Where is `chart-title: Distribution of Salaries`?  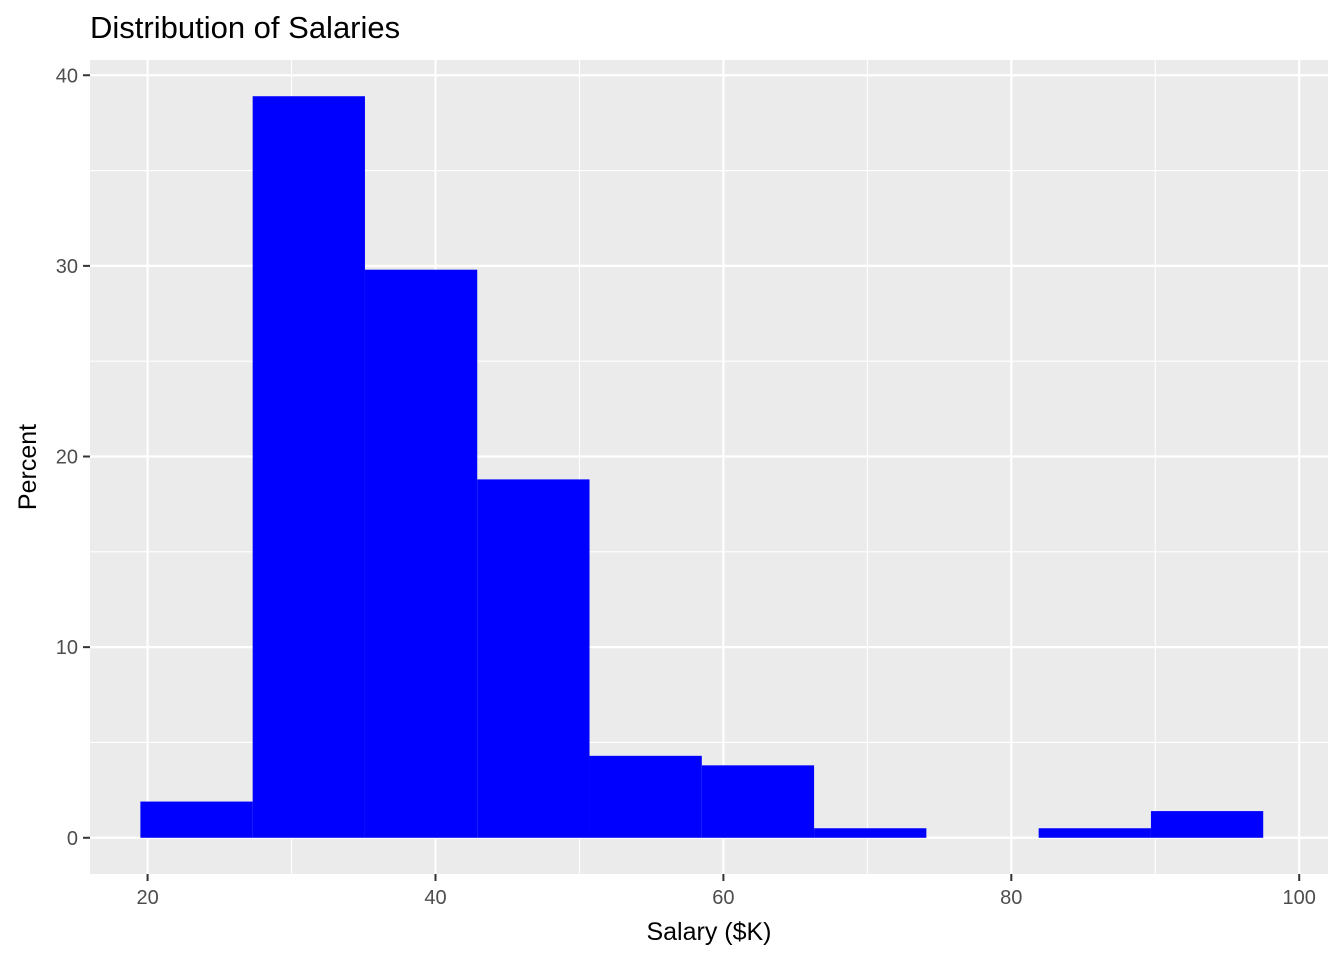
chart-title: Distribution of Salaries is located at coordinates (245, 27).